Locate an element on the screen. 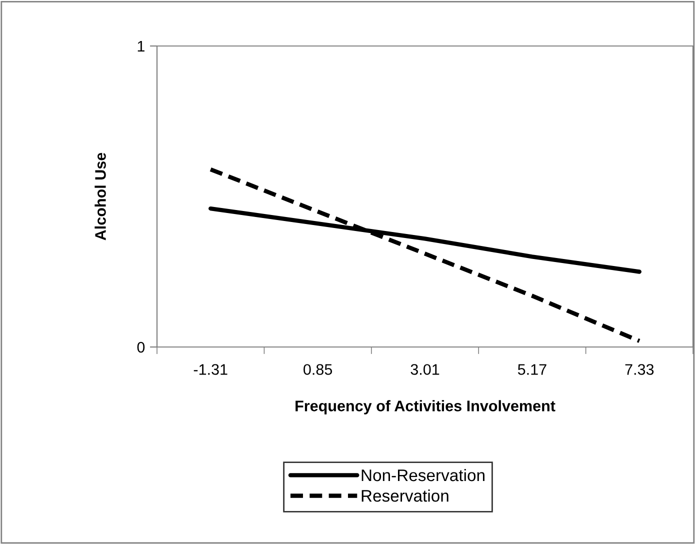 This screenshot has width=696, height=544. legend-label: Reservation is located at coordinates (405, 496).